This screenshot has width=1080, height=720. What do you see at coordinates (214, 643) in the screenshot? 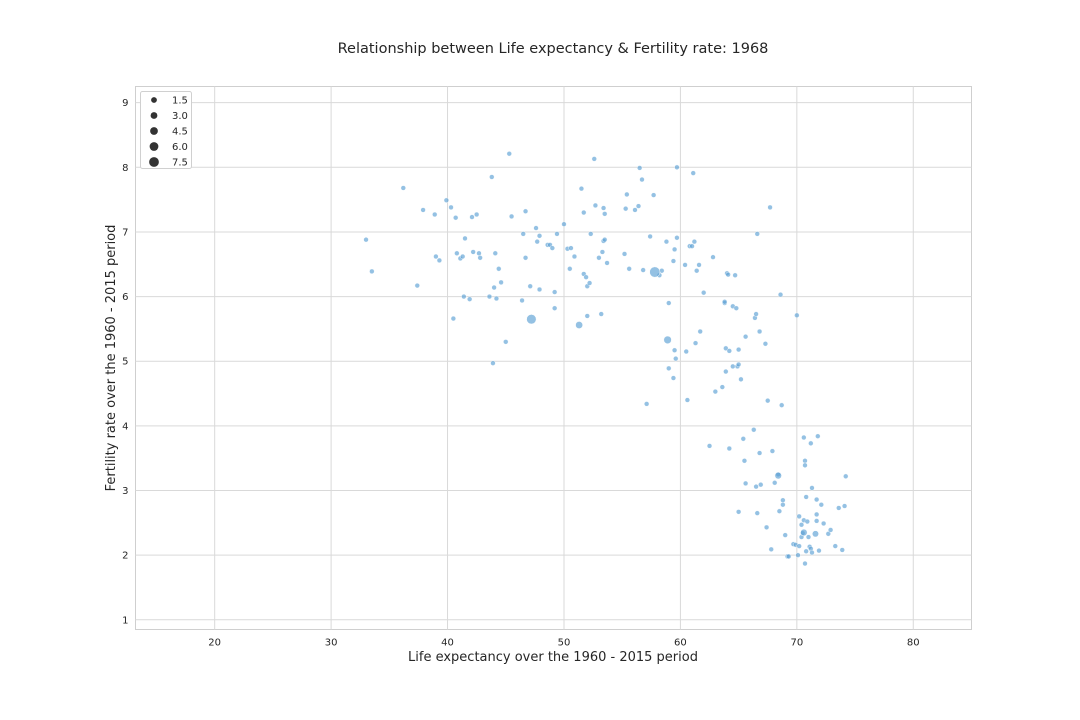
I see `x-tick-label: 20` at bounding box center [214, 643].